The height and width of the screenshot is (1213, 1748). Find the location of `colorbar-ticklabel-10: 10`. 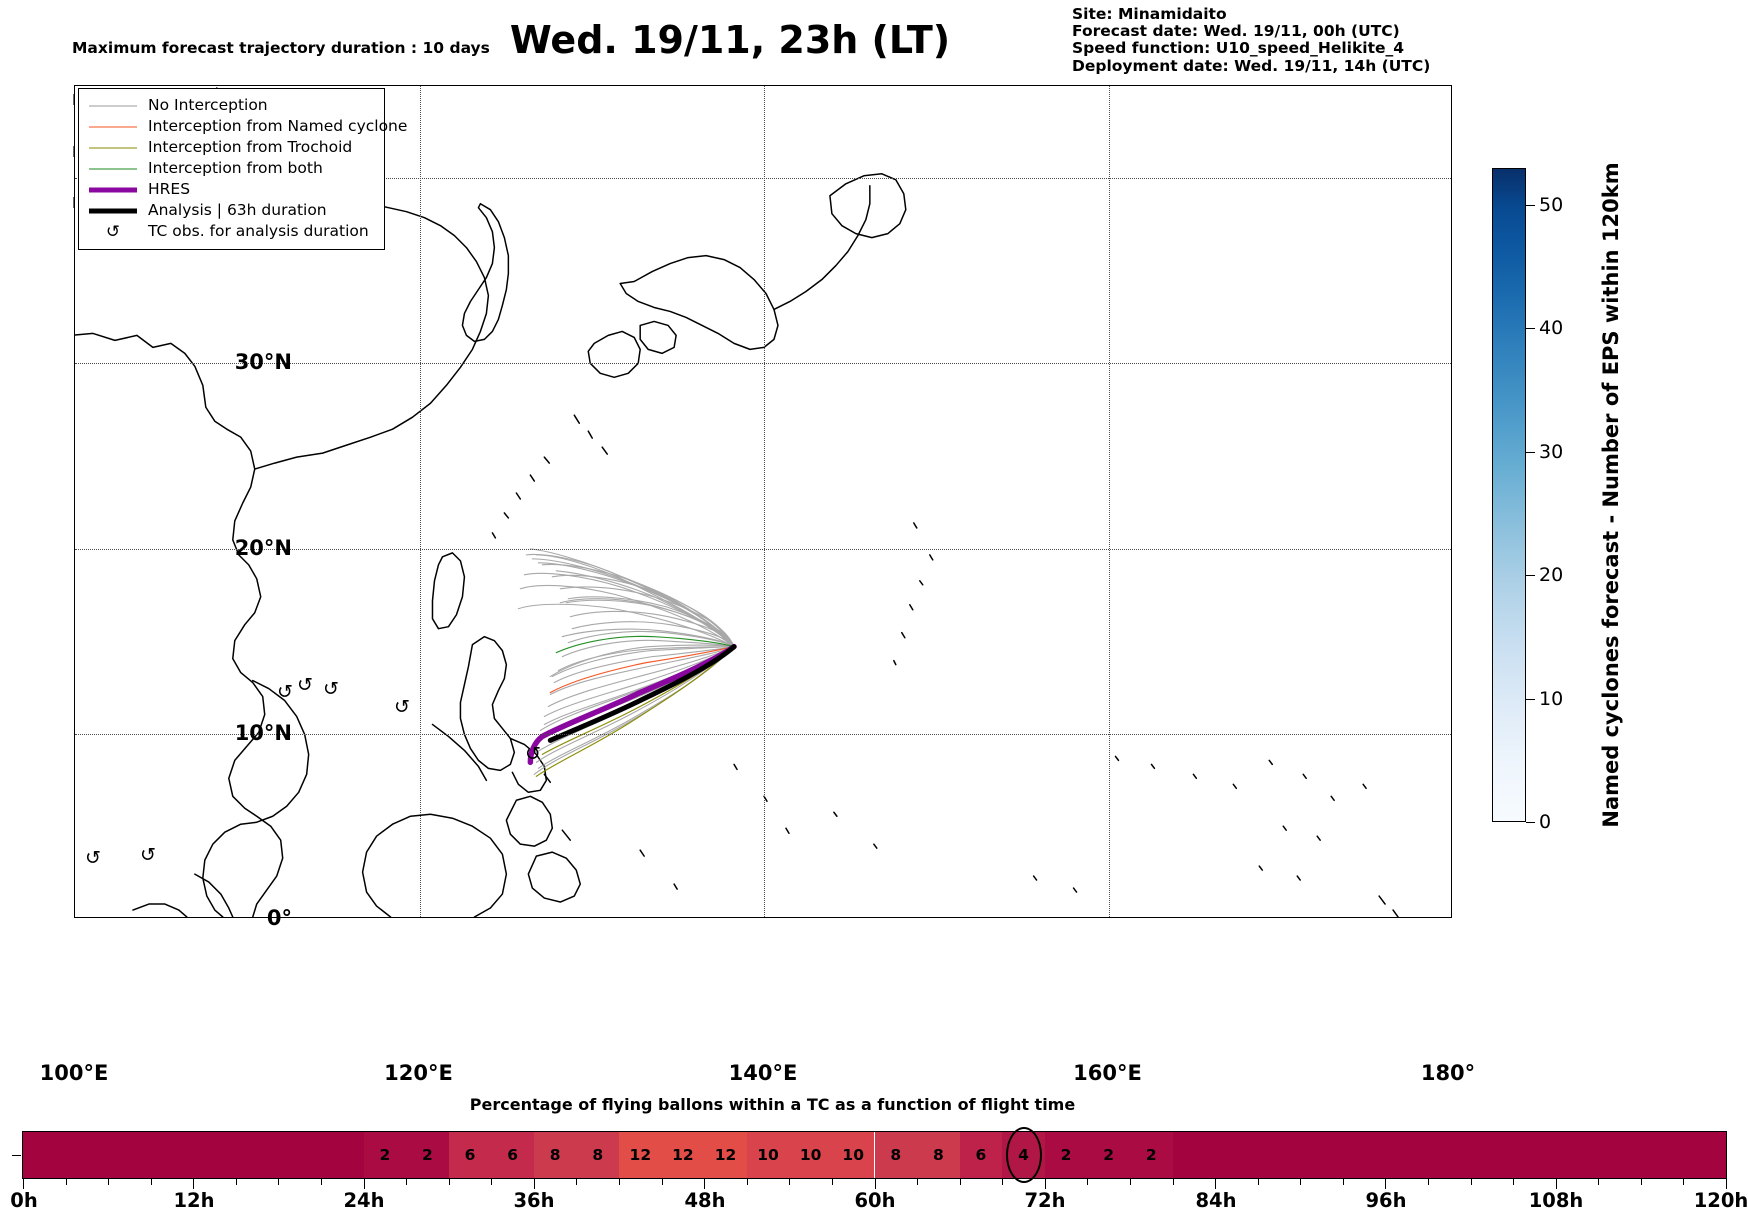

colorbar-ticklabel-10: 10 is located at coordinates (1551, 698).